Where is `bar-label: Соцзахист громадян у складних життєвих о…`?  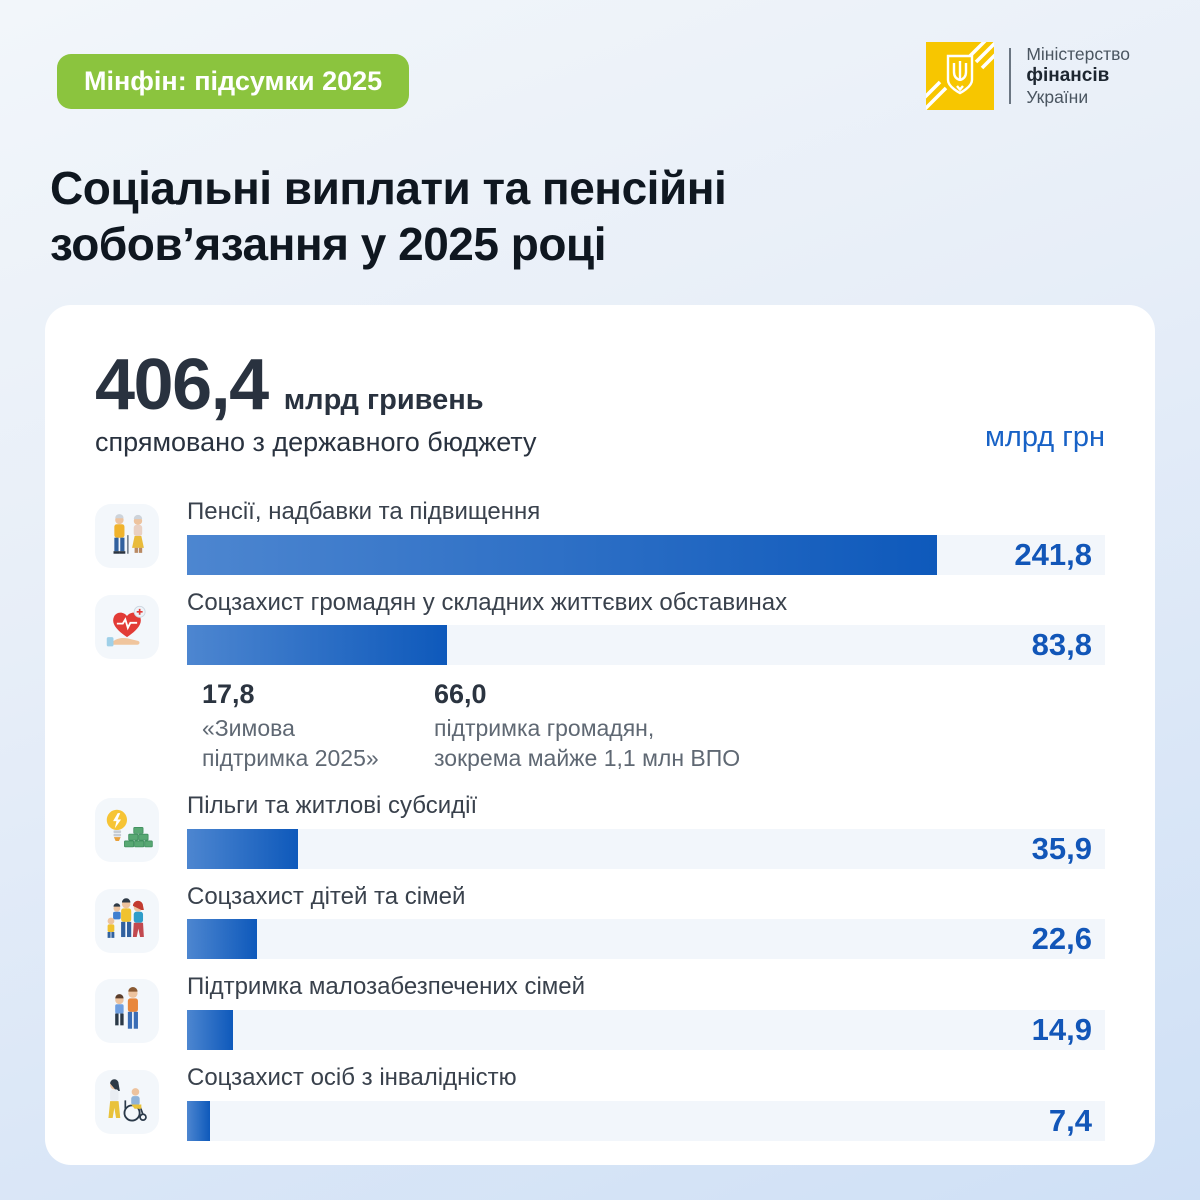
bar-label: Соцзахист громадян у складних життєвих о… is located at coordinates (487, 602).